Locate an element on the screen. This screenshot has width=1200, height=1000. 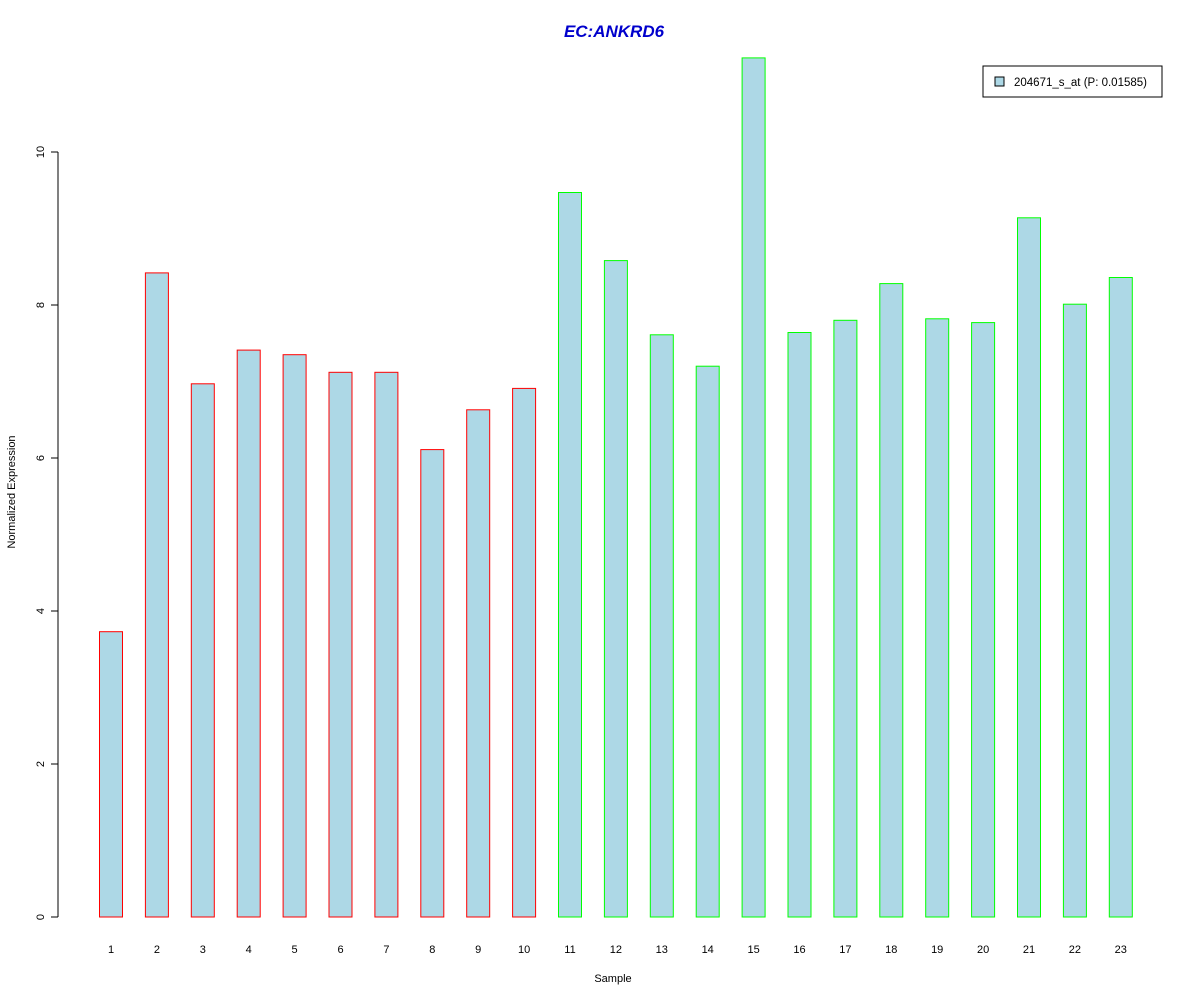
y-axis: 0 2 4 6 8 10 is located at coordinates (47, 533).